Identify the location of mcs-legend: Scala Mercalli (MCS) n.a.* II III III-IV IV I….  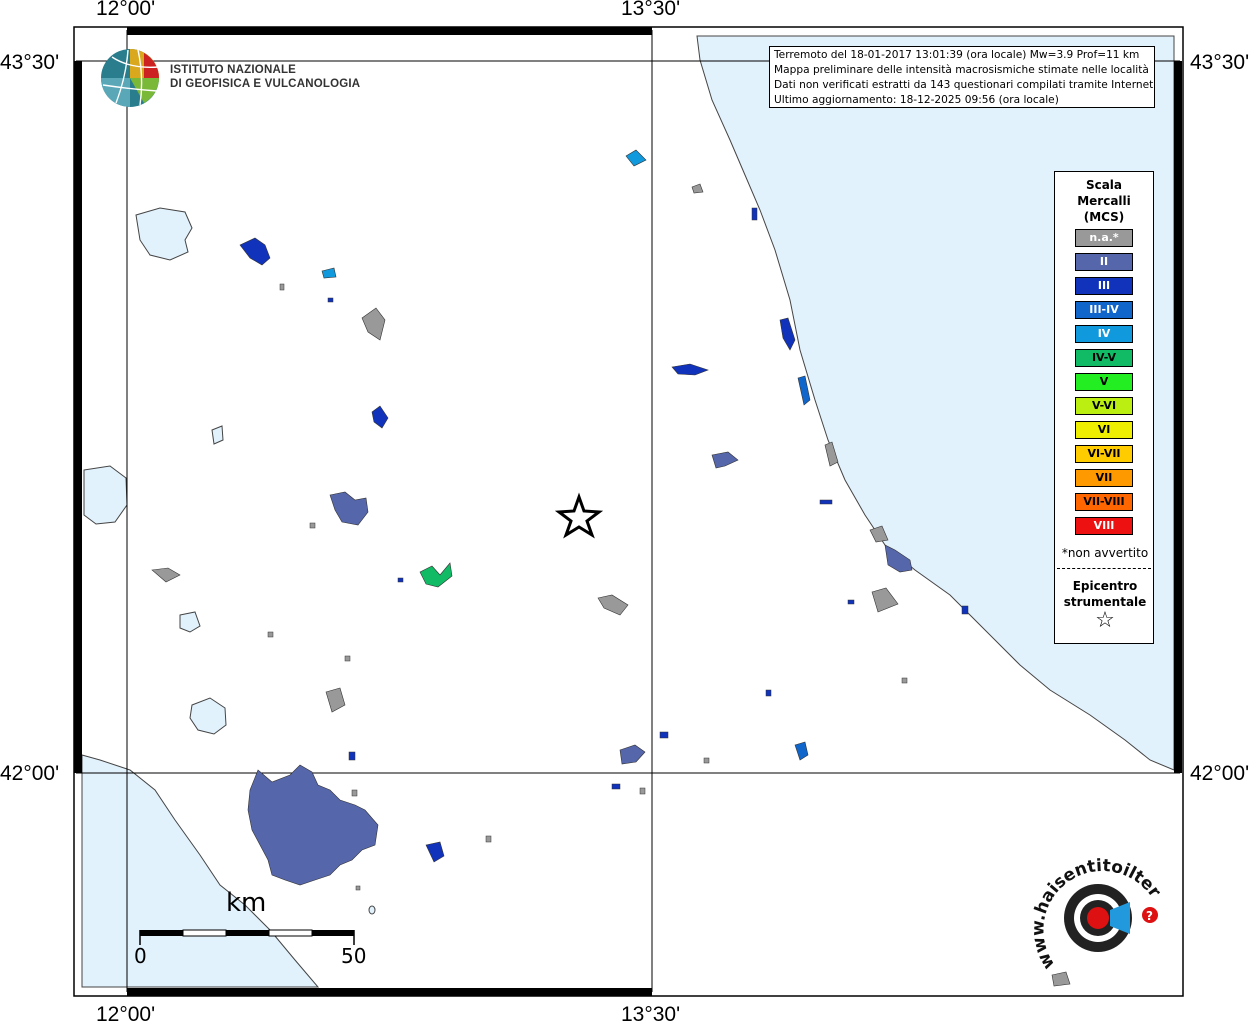
(1104, 407).